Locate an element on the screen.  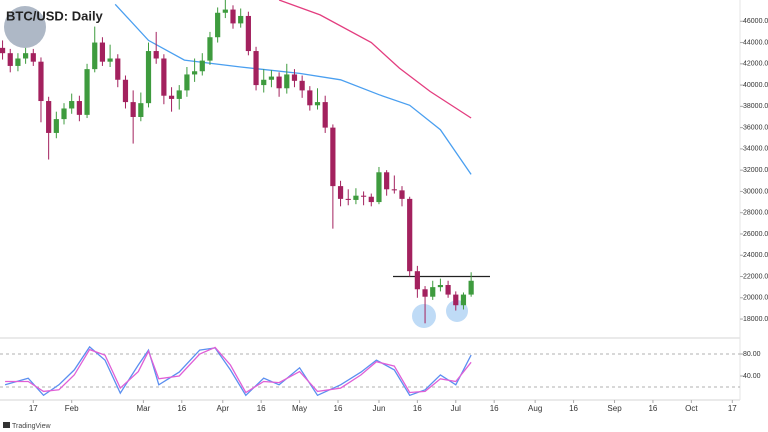
y-tick-label: 22000.00 is located at coordinates (755, 276).